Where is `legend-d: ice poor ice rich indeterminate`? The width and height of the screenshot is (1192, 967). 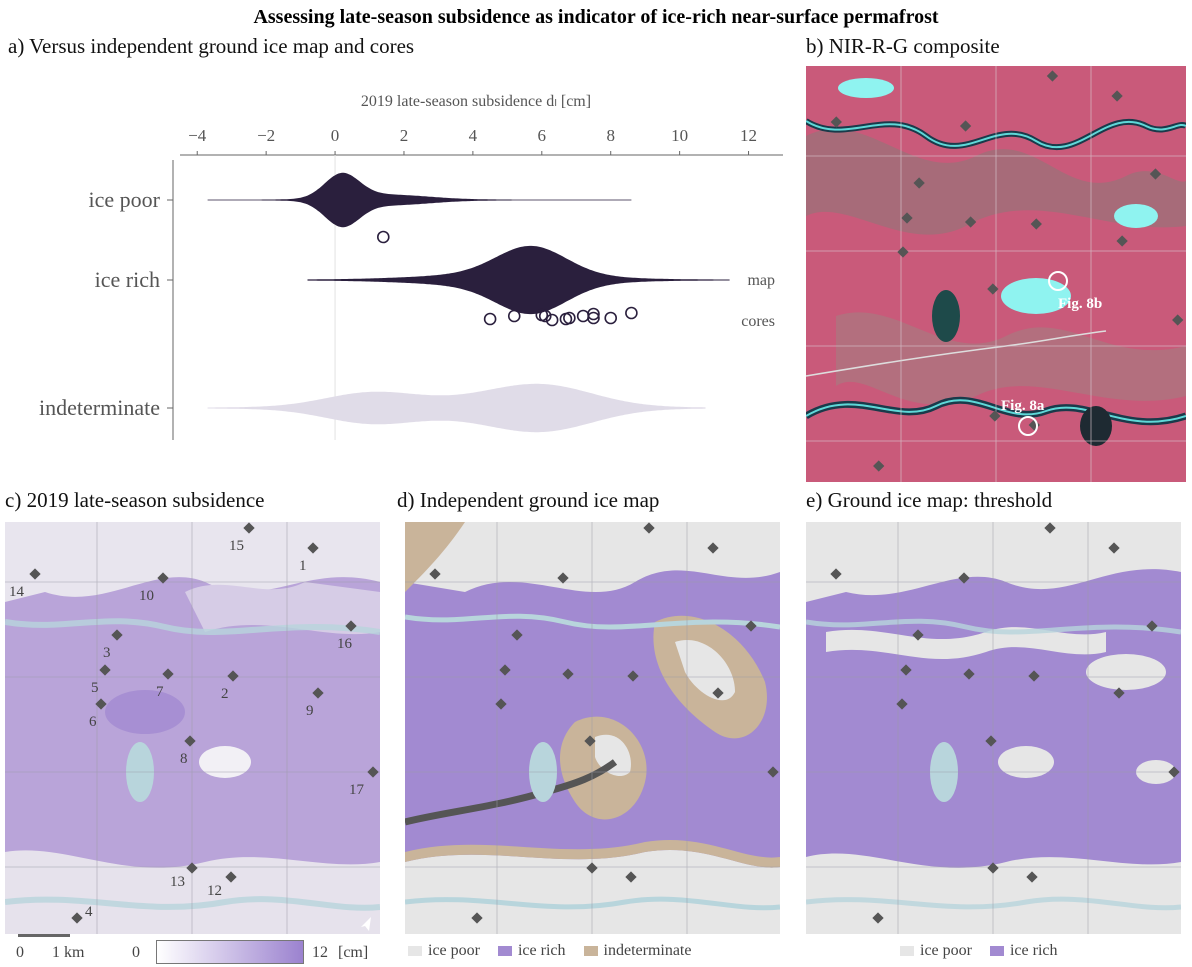 legend-d: ice poor ice rich indeterminate is located at coordinates (556, 951).